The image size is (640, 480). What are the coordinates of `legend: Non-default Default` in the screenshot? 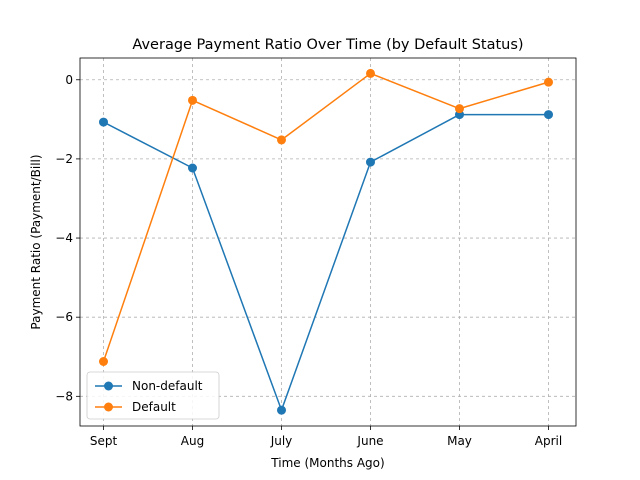 It's located at (153, 395).